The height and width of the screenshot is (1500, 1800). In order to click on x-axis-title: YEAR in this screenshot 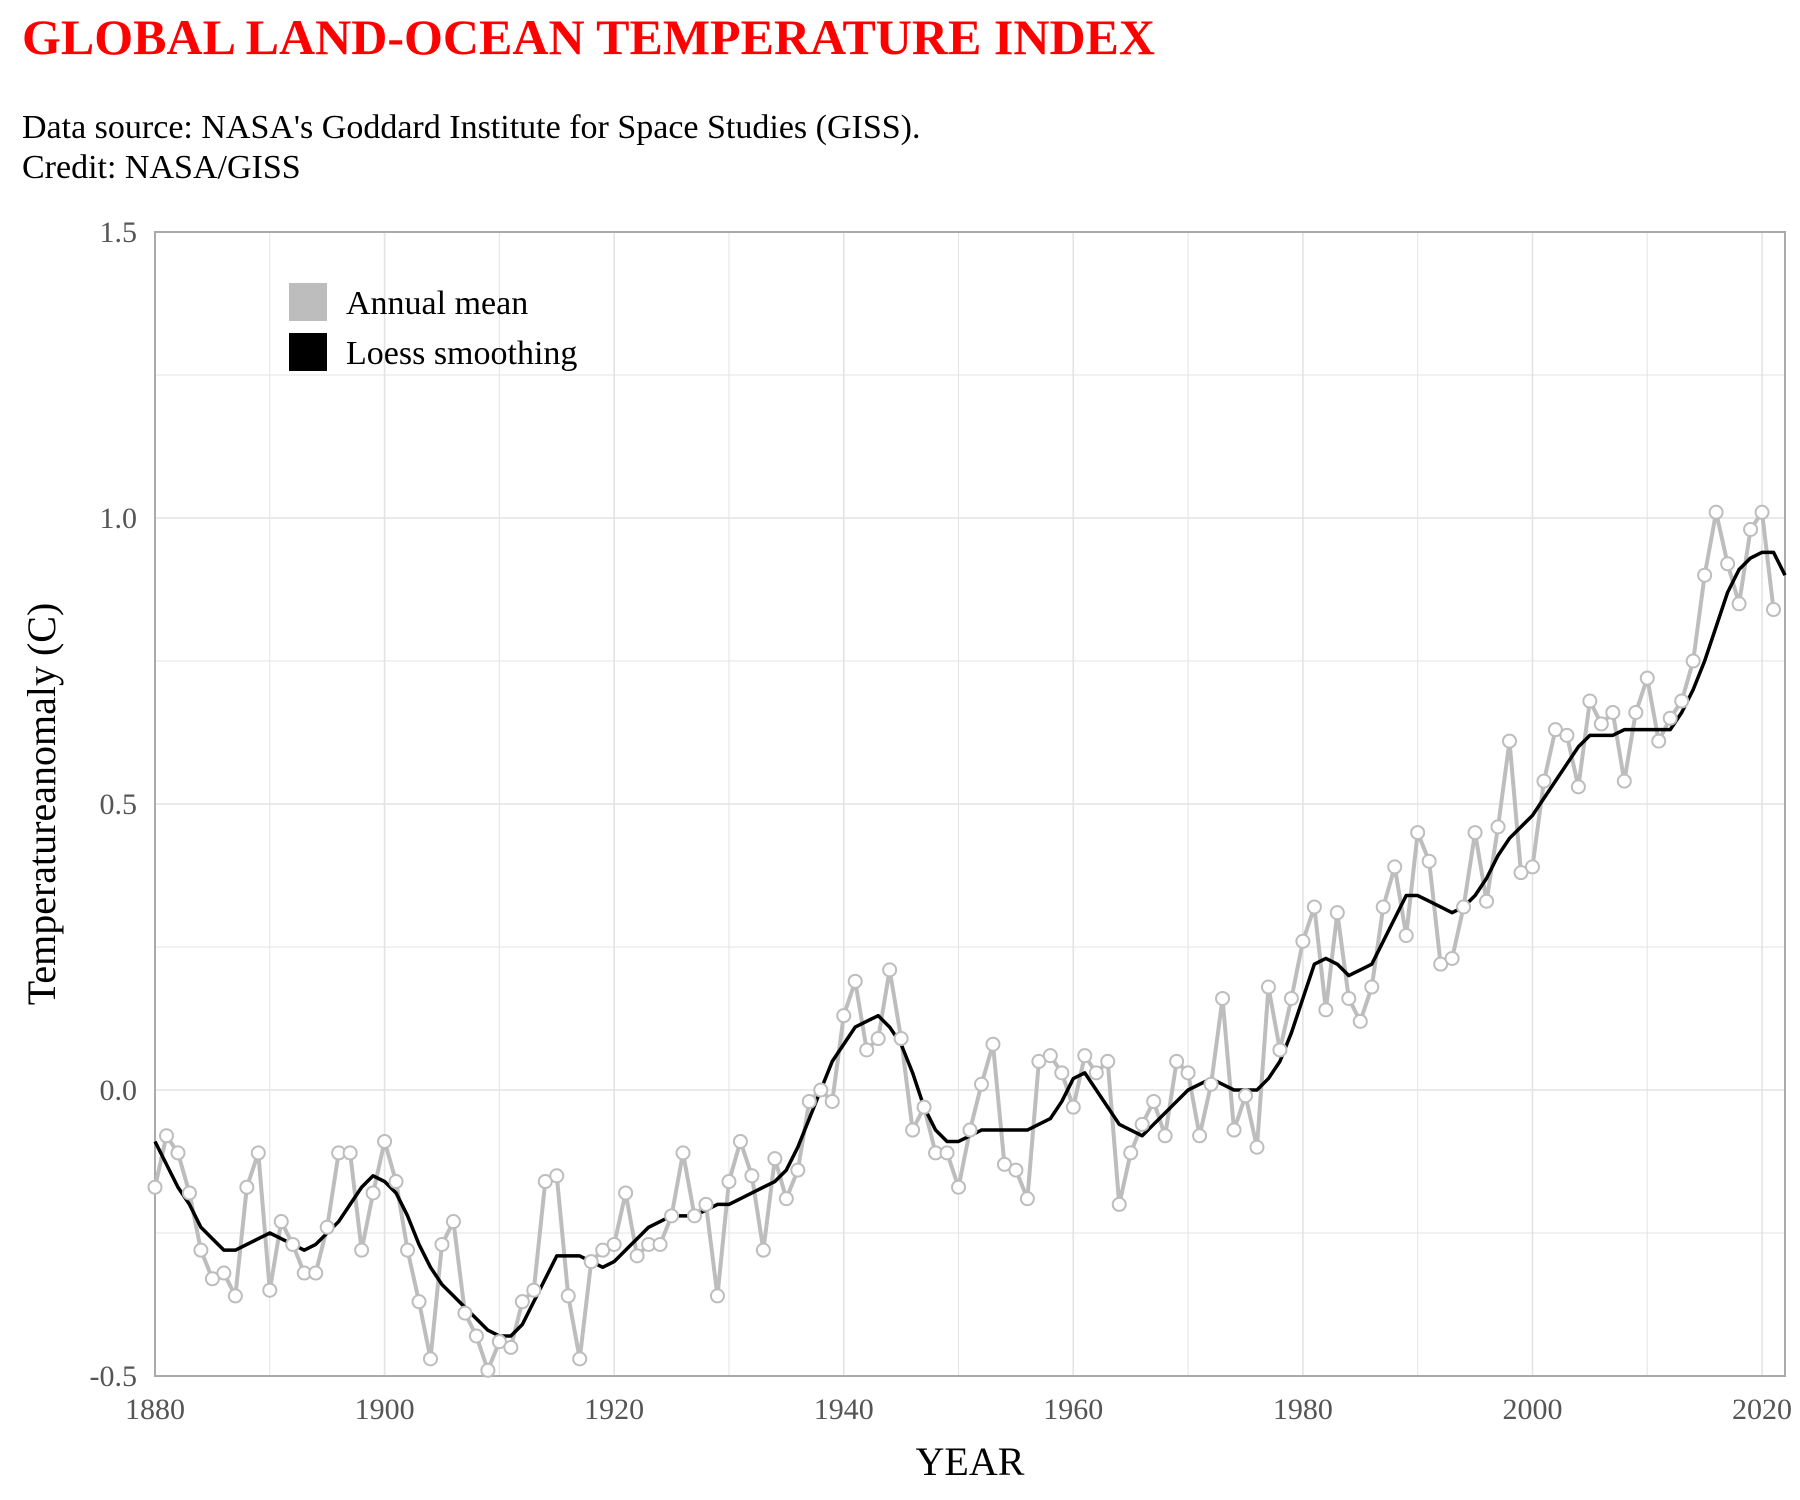, I will do `click(970, 1461)`.